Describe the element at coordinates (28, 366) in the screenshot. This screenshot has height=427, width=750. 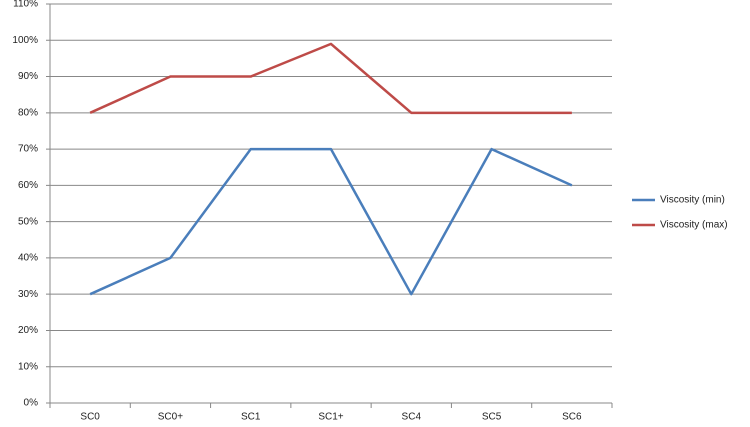
I see `y-tick-label: 10%` at that location.